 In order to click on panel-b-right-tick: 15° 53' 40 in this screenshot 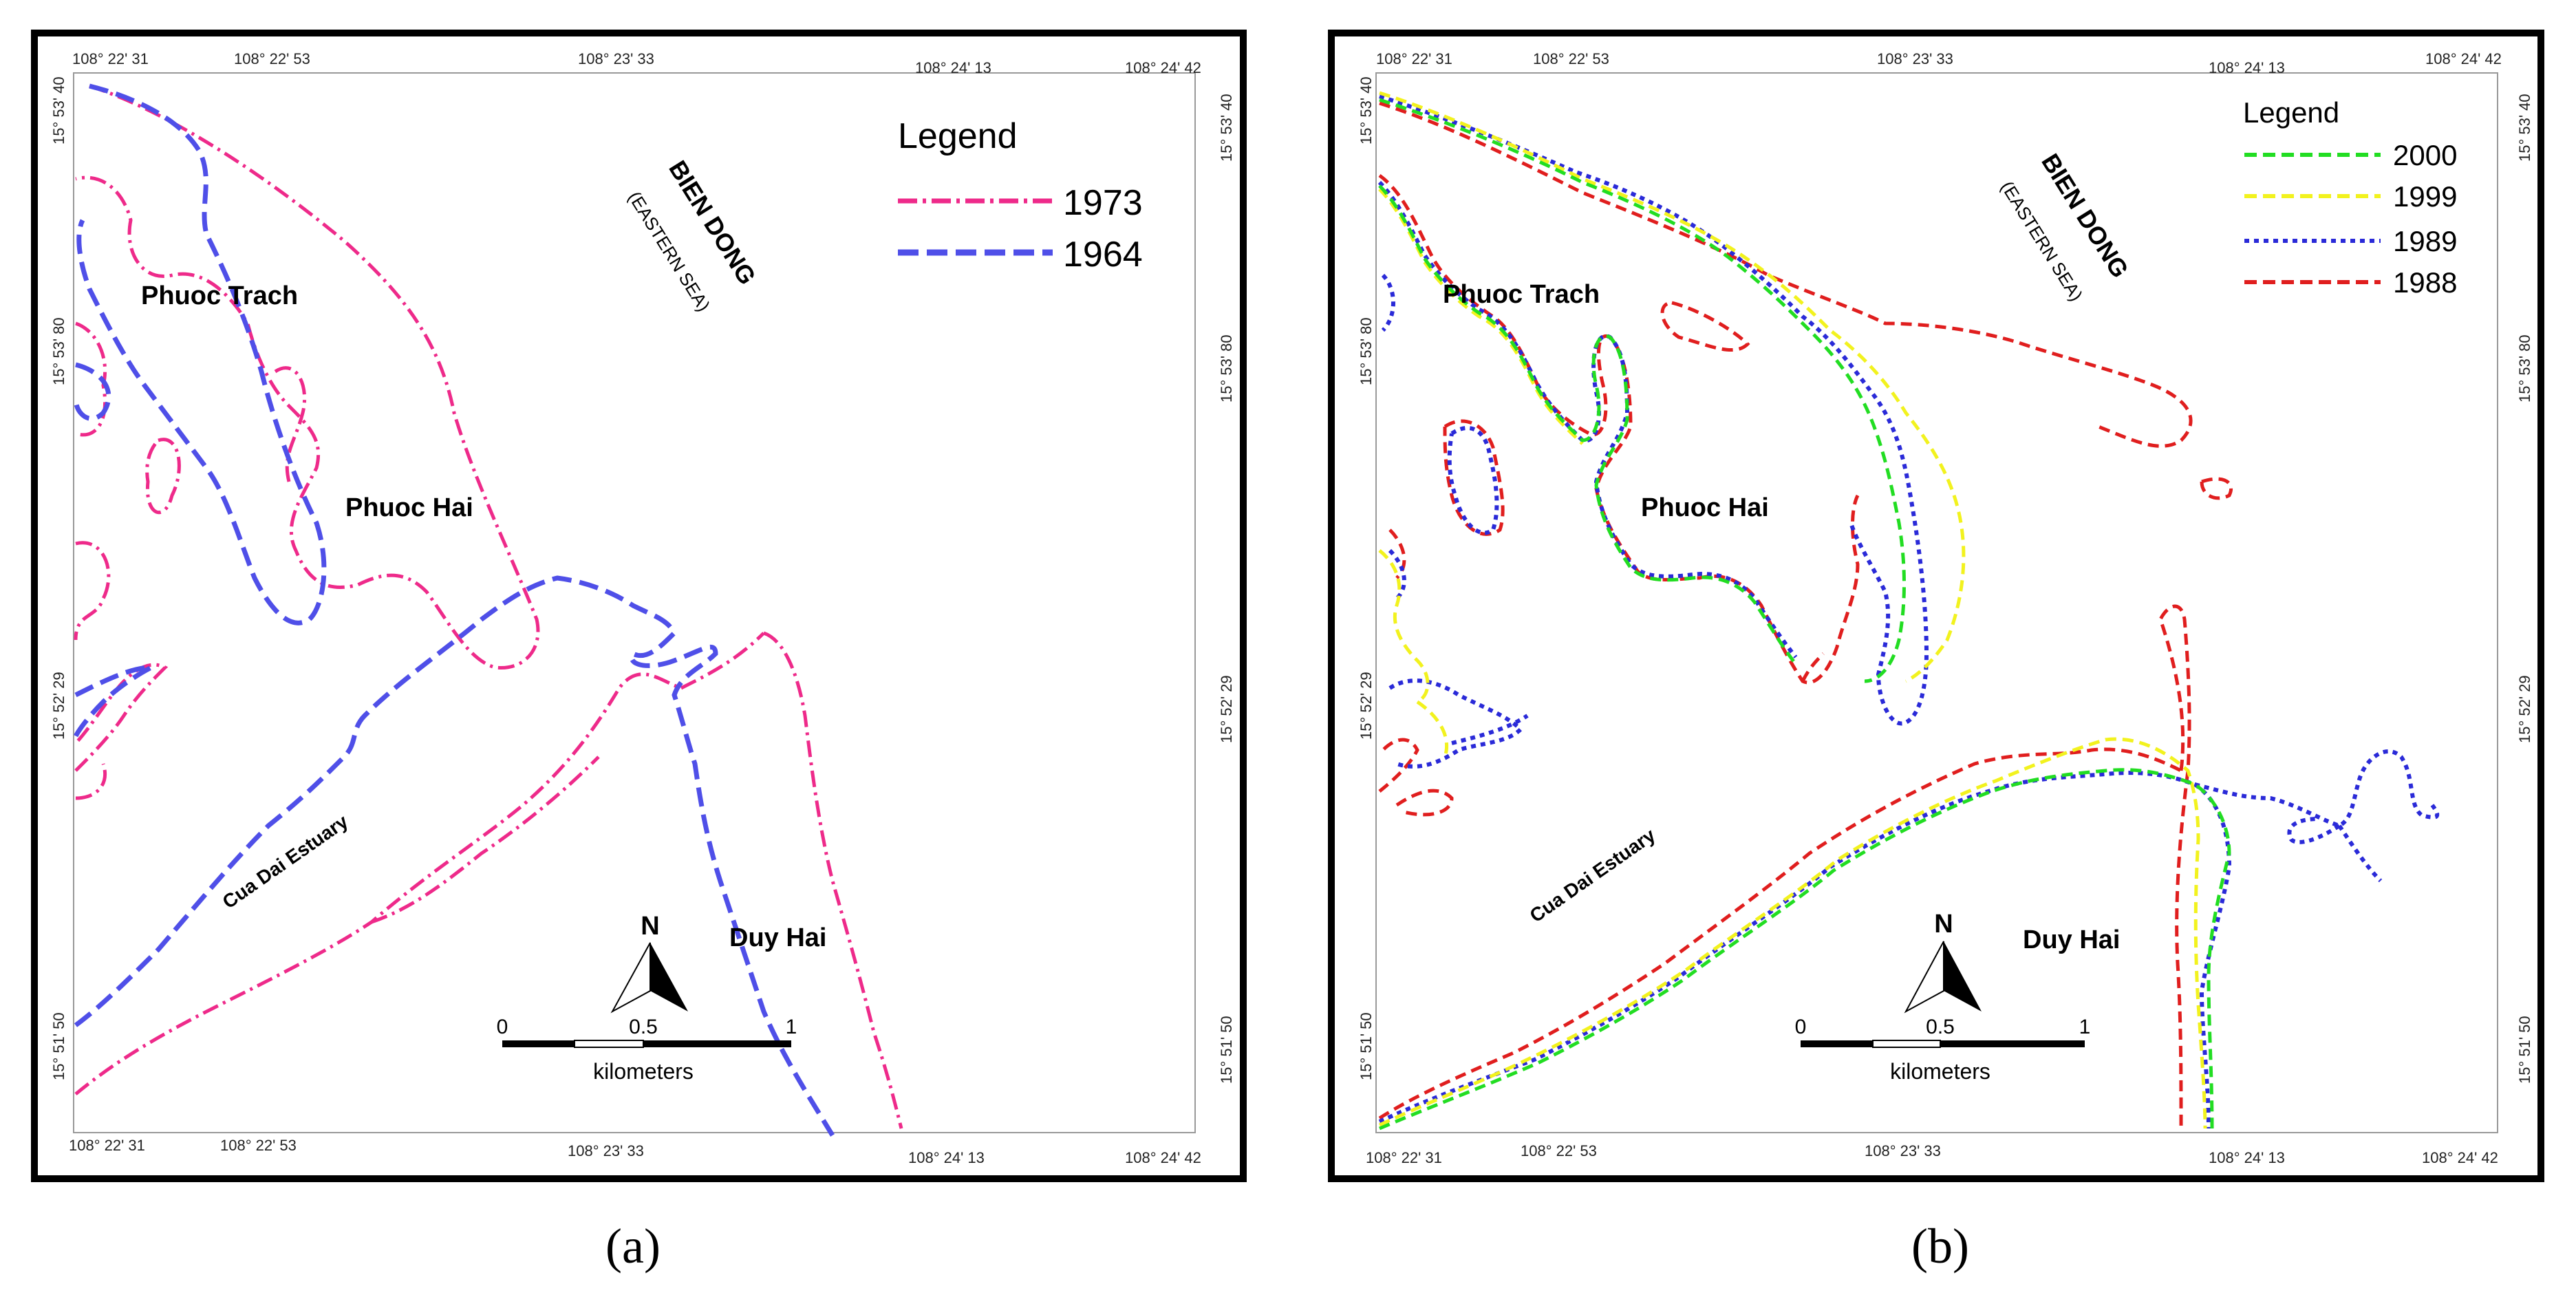, I will do `click(2525, 128)`.